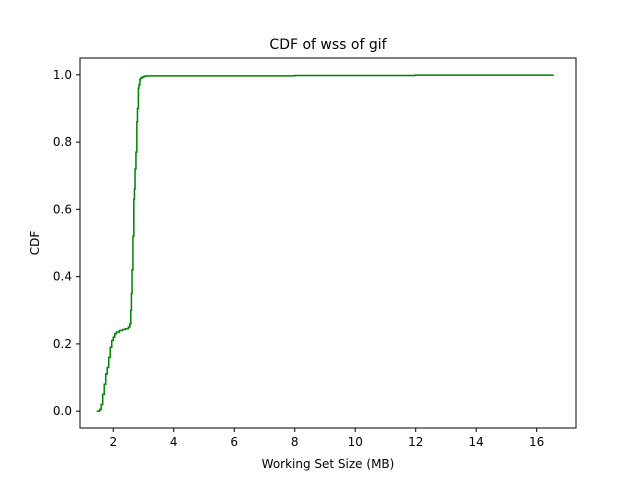 Image resolution: width=640 pixels, height=480 pixels. I want to click on y-axis-label: CDF, so click(35, 243).